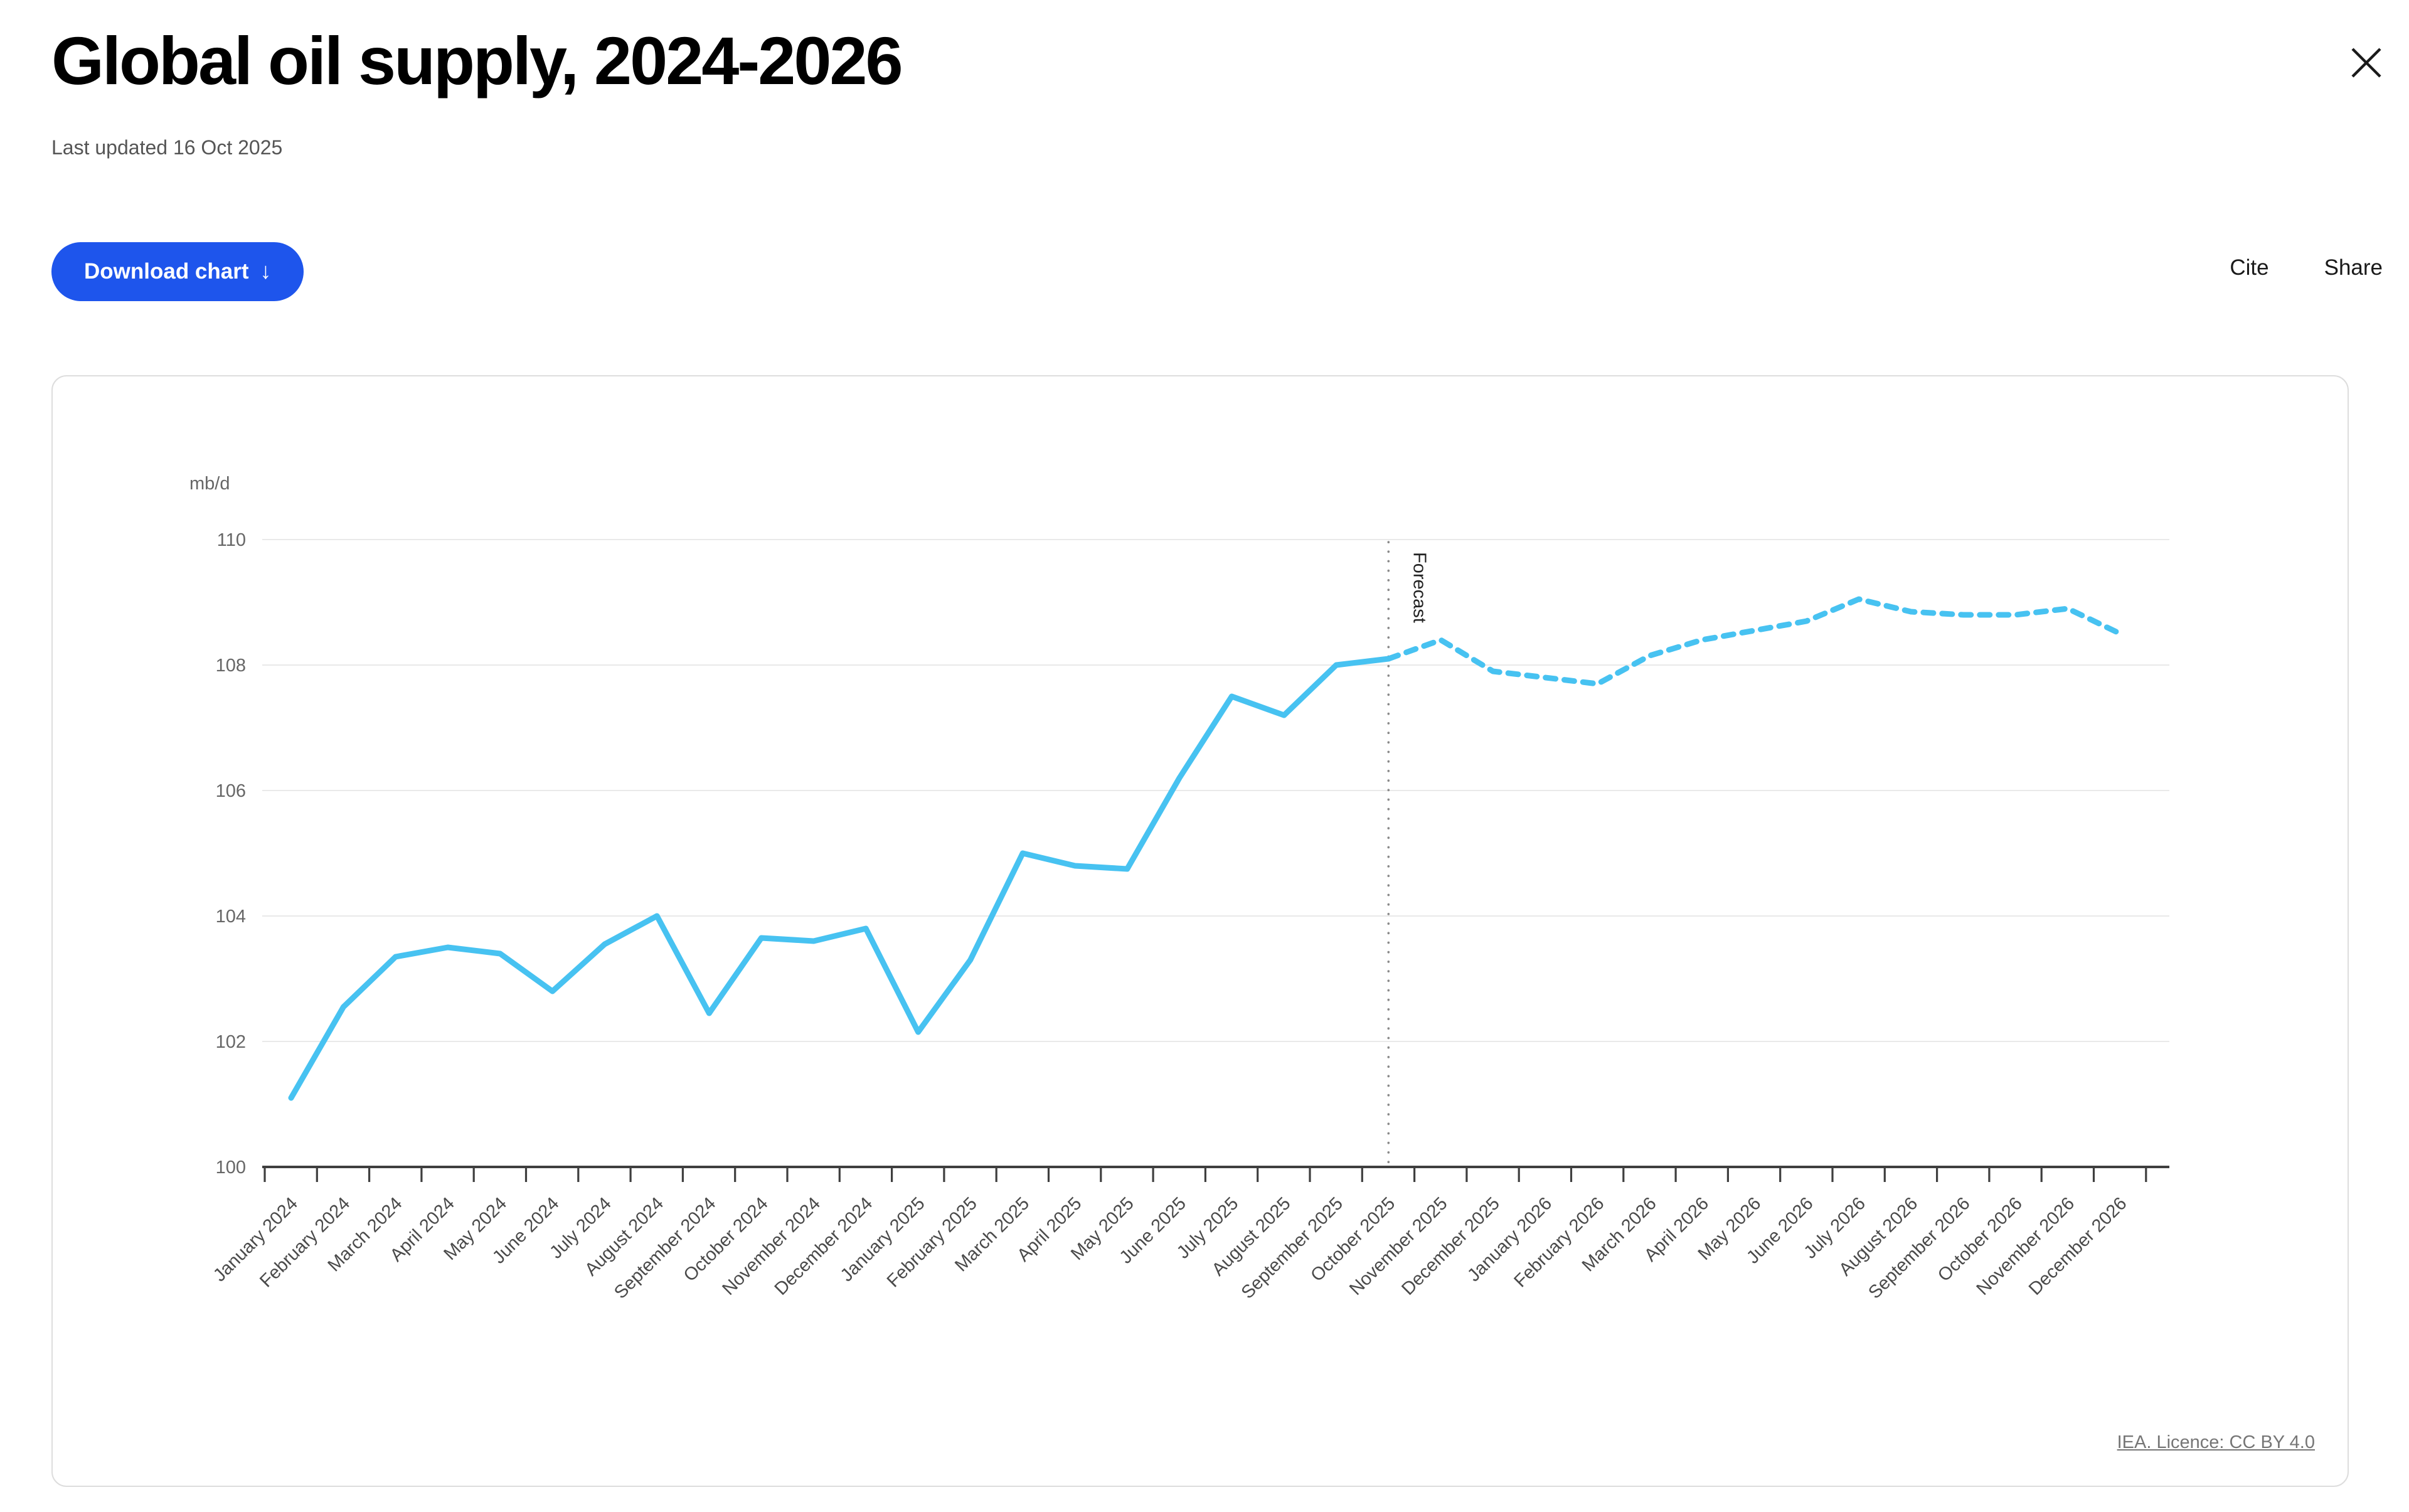 The width and height of the screenshot is (2409, 1512). What do you see at coordinates (2249, 267) in the screenshot?
I see `cite-link: Cite` at bounding box center [2249, 267].